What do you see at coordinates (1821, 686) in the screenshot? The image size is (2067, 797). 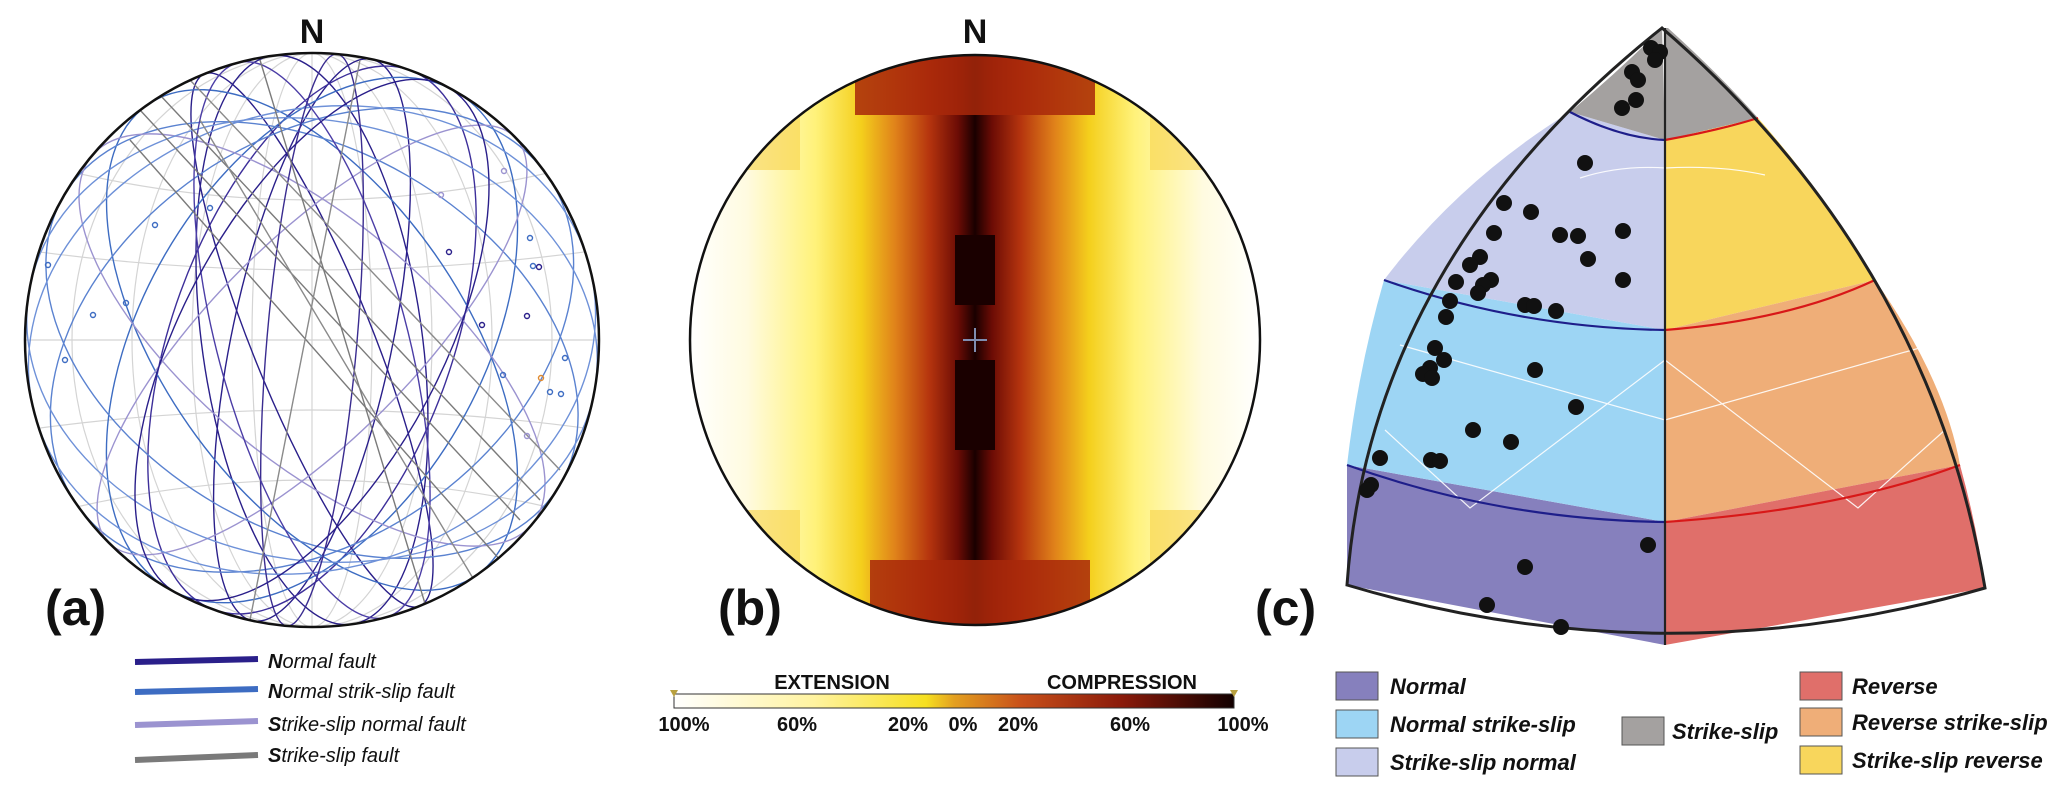 I see `legend-swatch-reverse` at bounding box center [1821, 686].